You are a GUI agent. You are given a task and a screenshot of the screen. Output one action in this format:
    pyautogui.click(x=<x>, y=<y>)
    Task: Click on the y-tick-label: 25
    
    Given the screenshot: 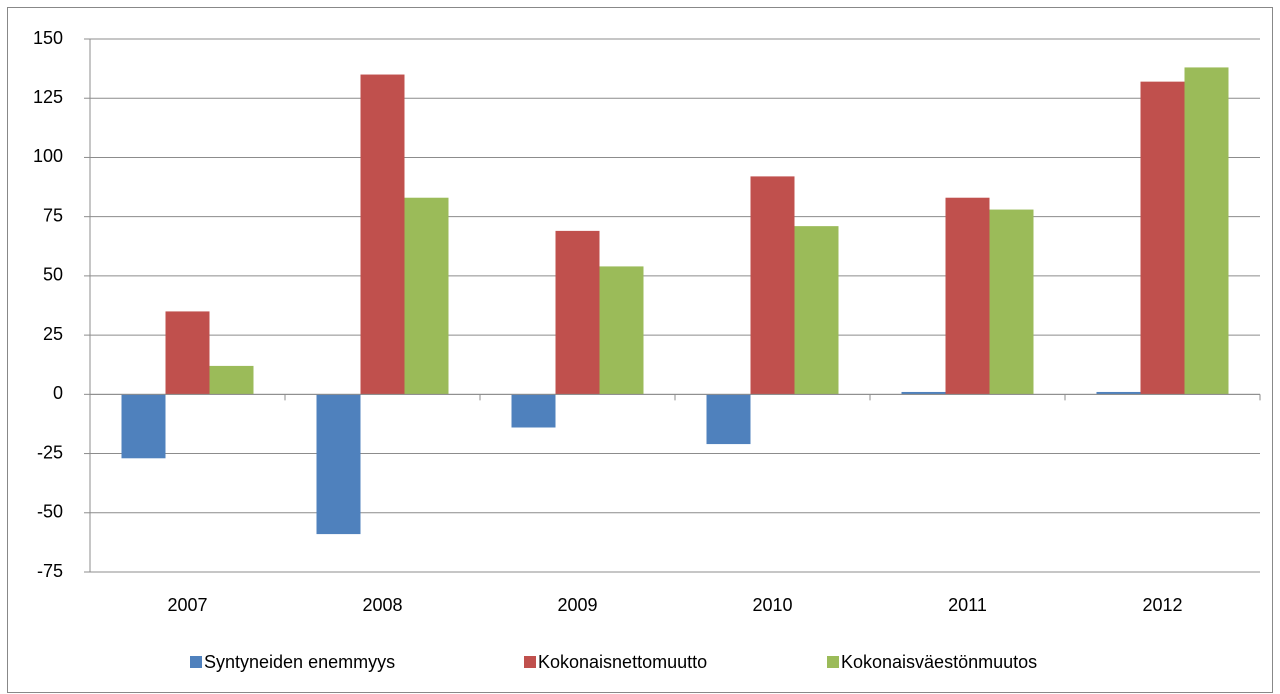 What is the action you would take?
    pyautogui.click(x=53, y=334)
    